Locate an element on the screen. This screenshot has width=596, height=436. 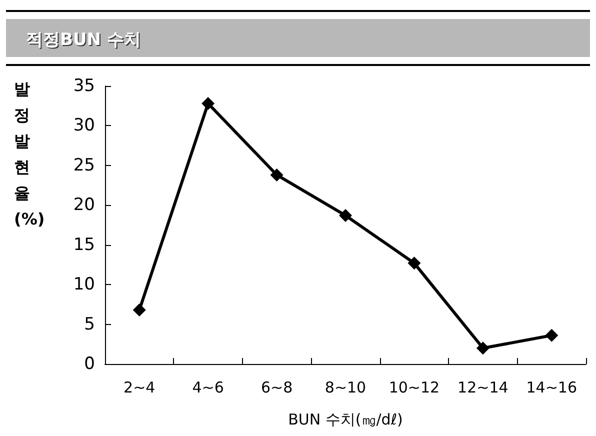
y-tick-label: 20 is located at coordinates (84, 205).